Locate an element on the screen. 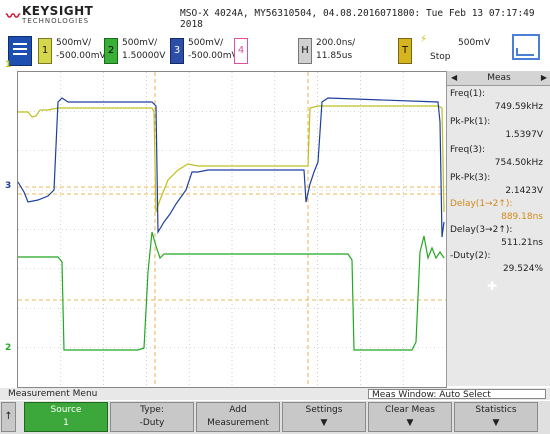 The height and width of the screenshot is (434, 550). channel-1-offset: -500.00mV is located at coordinates (81, 56).